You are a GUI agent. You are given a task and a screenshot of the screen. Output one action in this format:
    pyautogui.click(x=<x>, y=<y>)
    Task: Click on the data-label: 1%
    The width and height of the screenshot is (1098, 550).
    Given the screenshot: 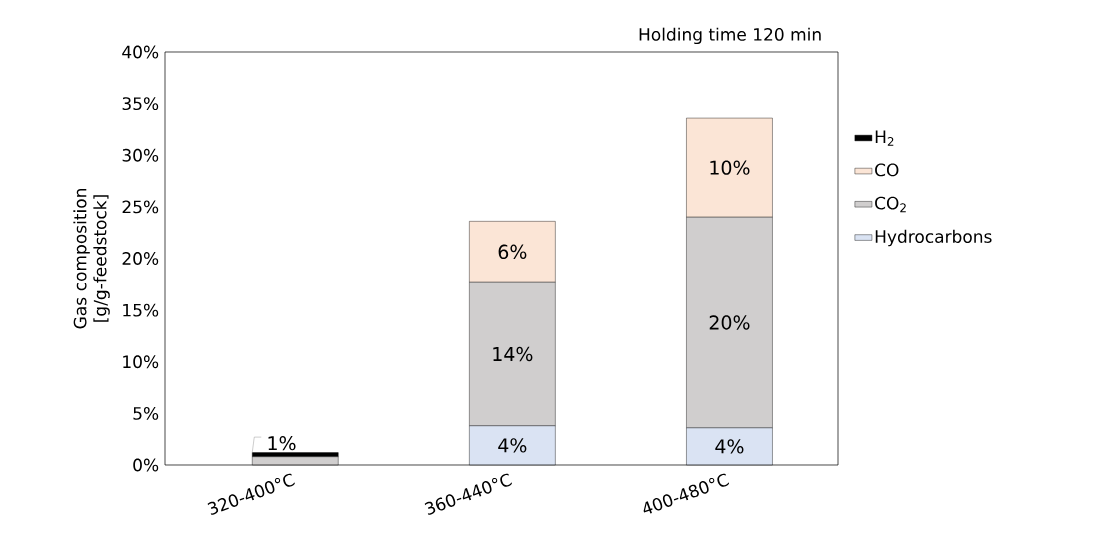 What is the action you would take?
    pyautogui.click(x=282, y=443)
    